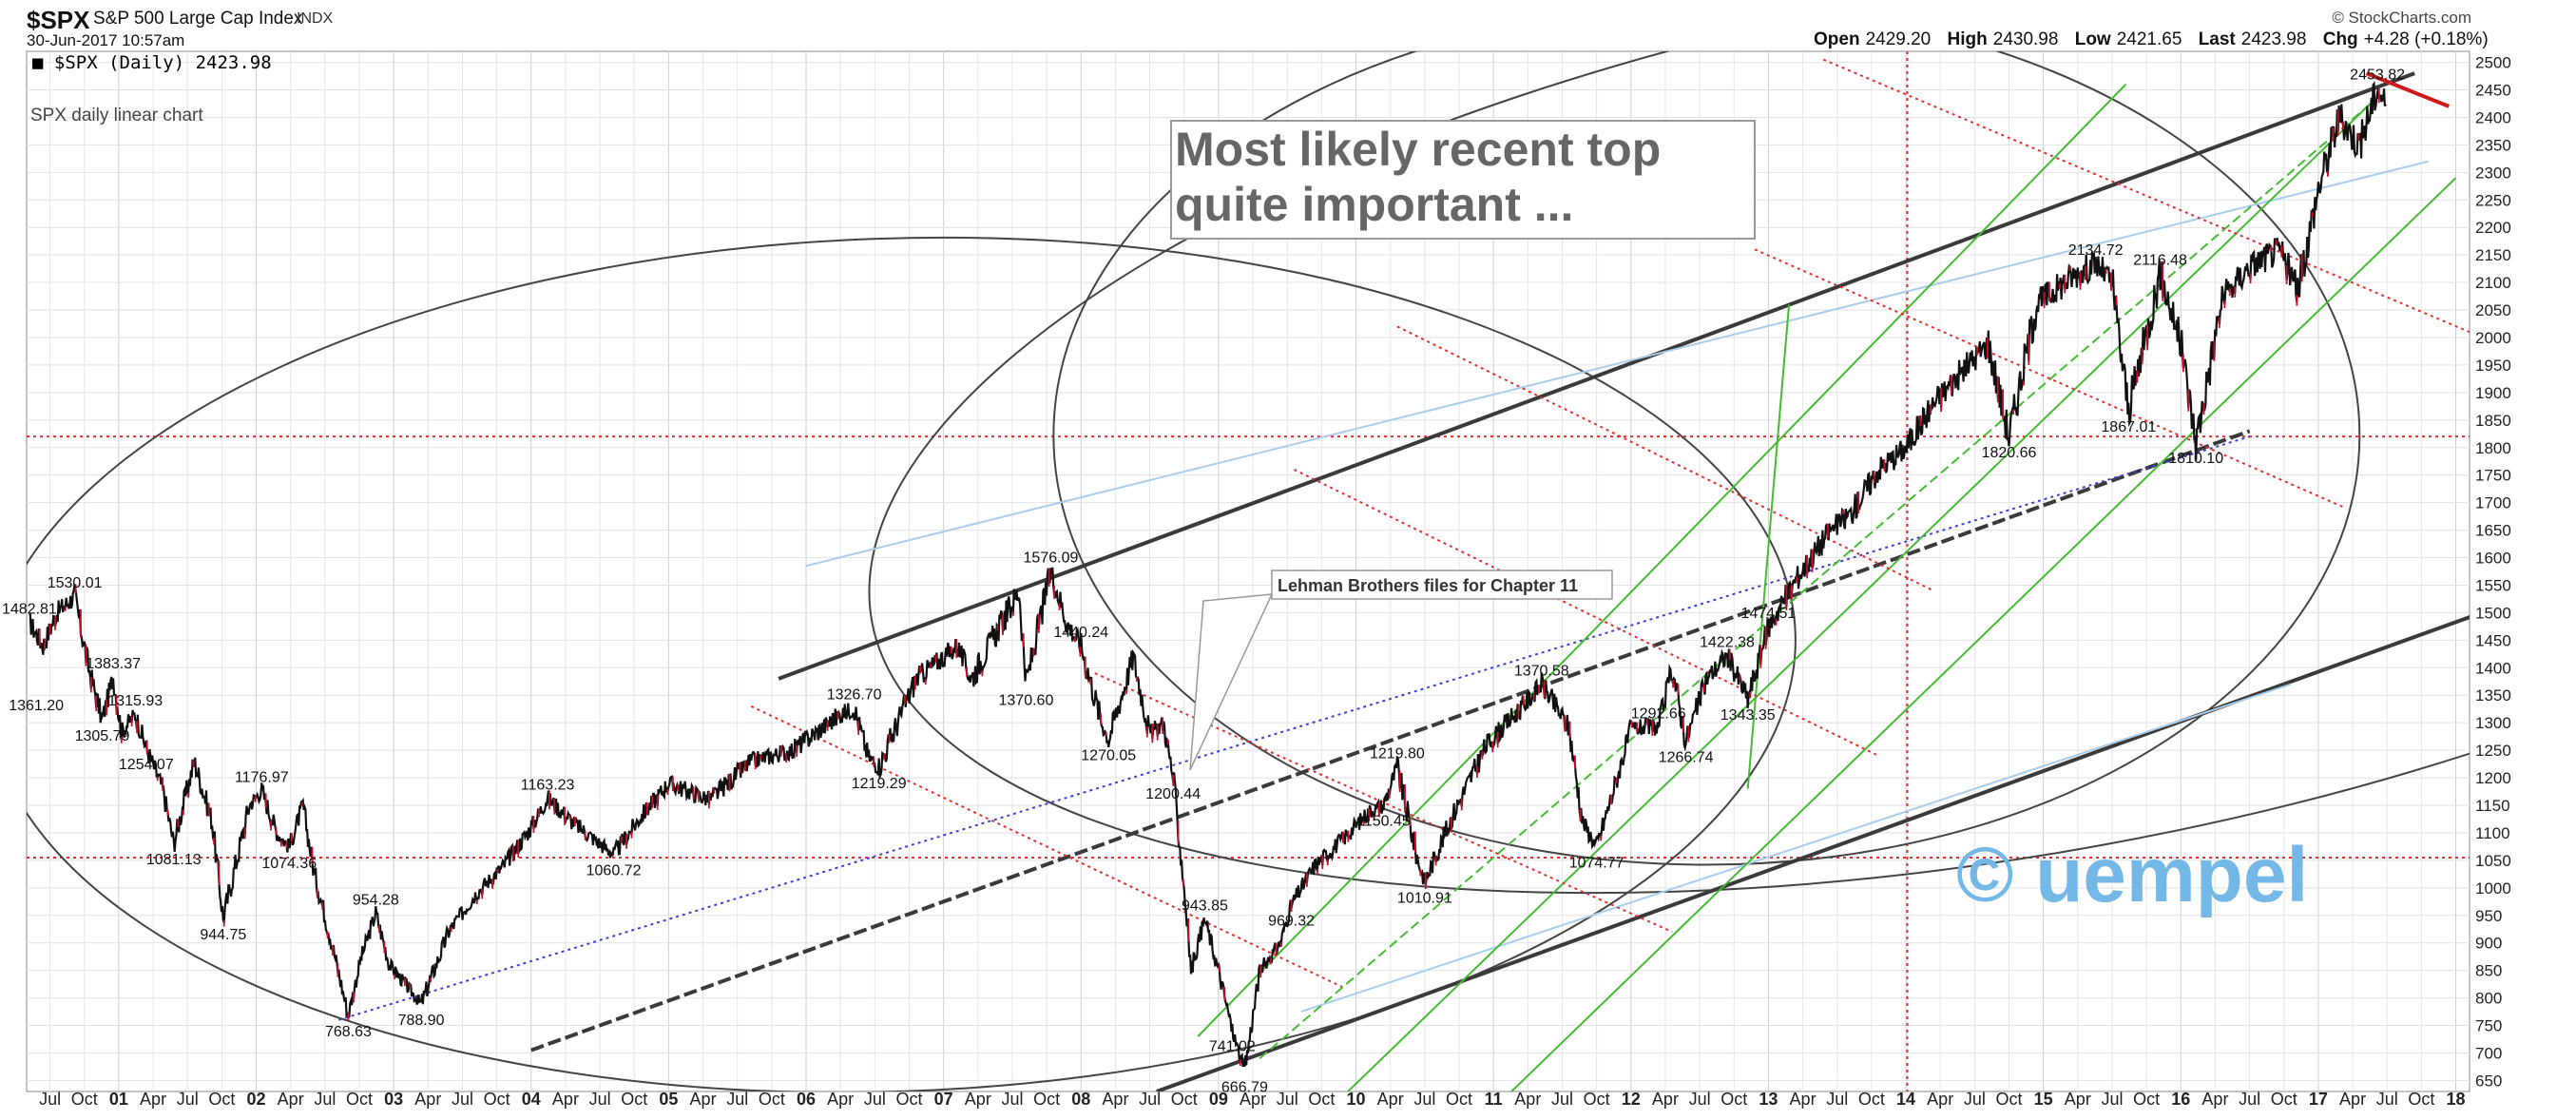  What do you see at coordinates (2493, 283) in the screenshot?
I see `y-tick-label: 2100` at bounding box center [2493, 283].